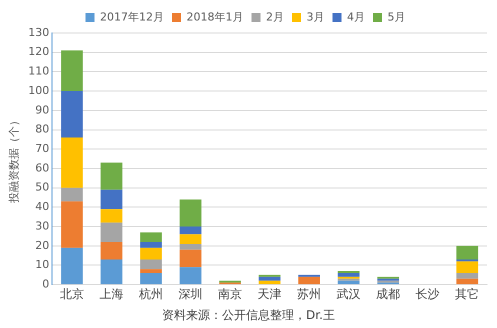  I want to click on y-tick-label: 80, so click(42, 129).